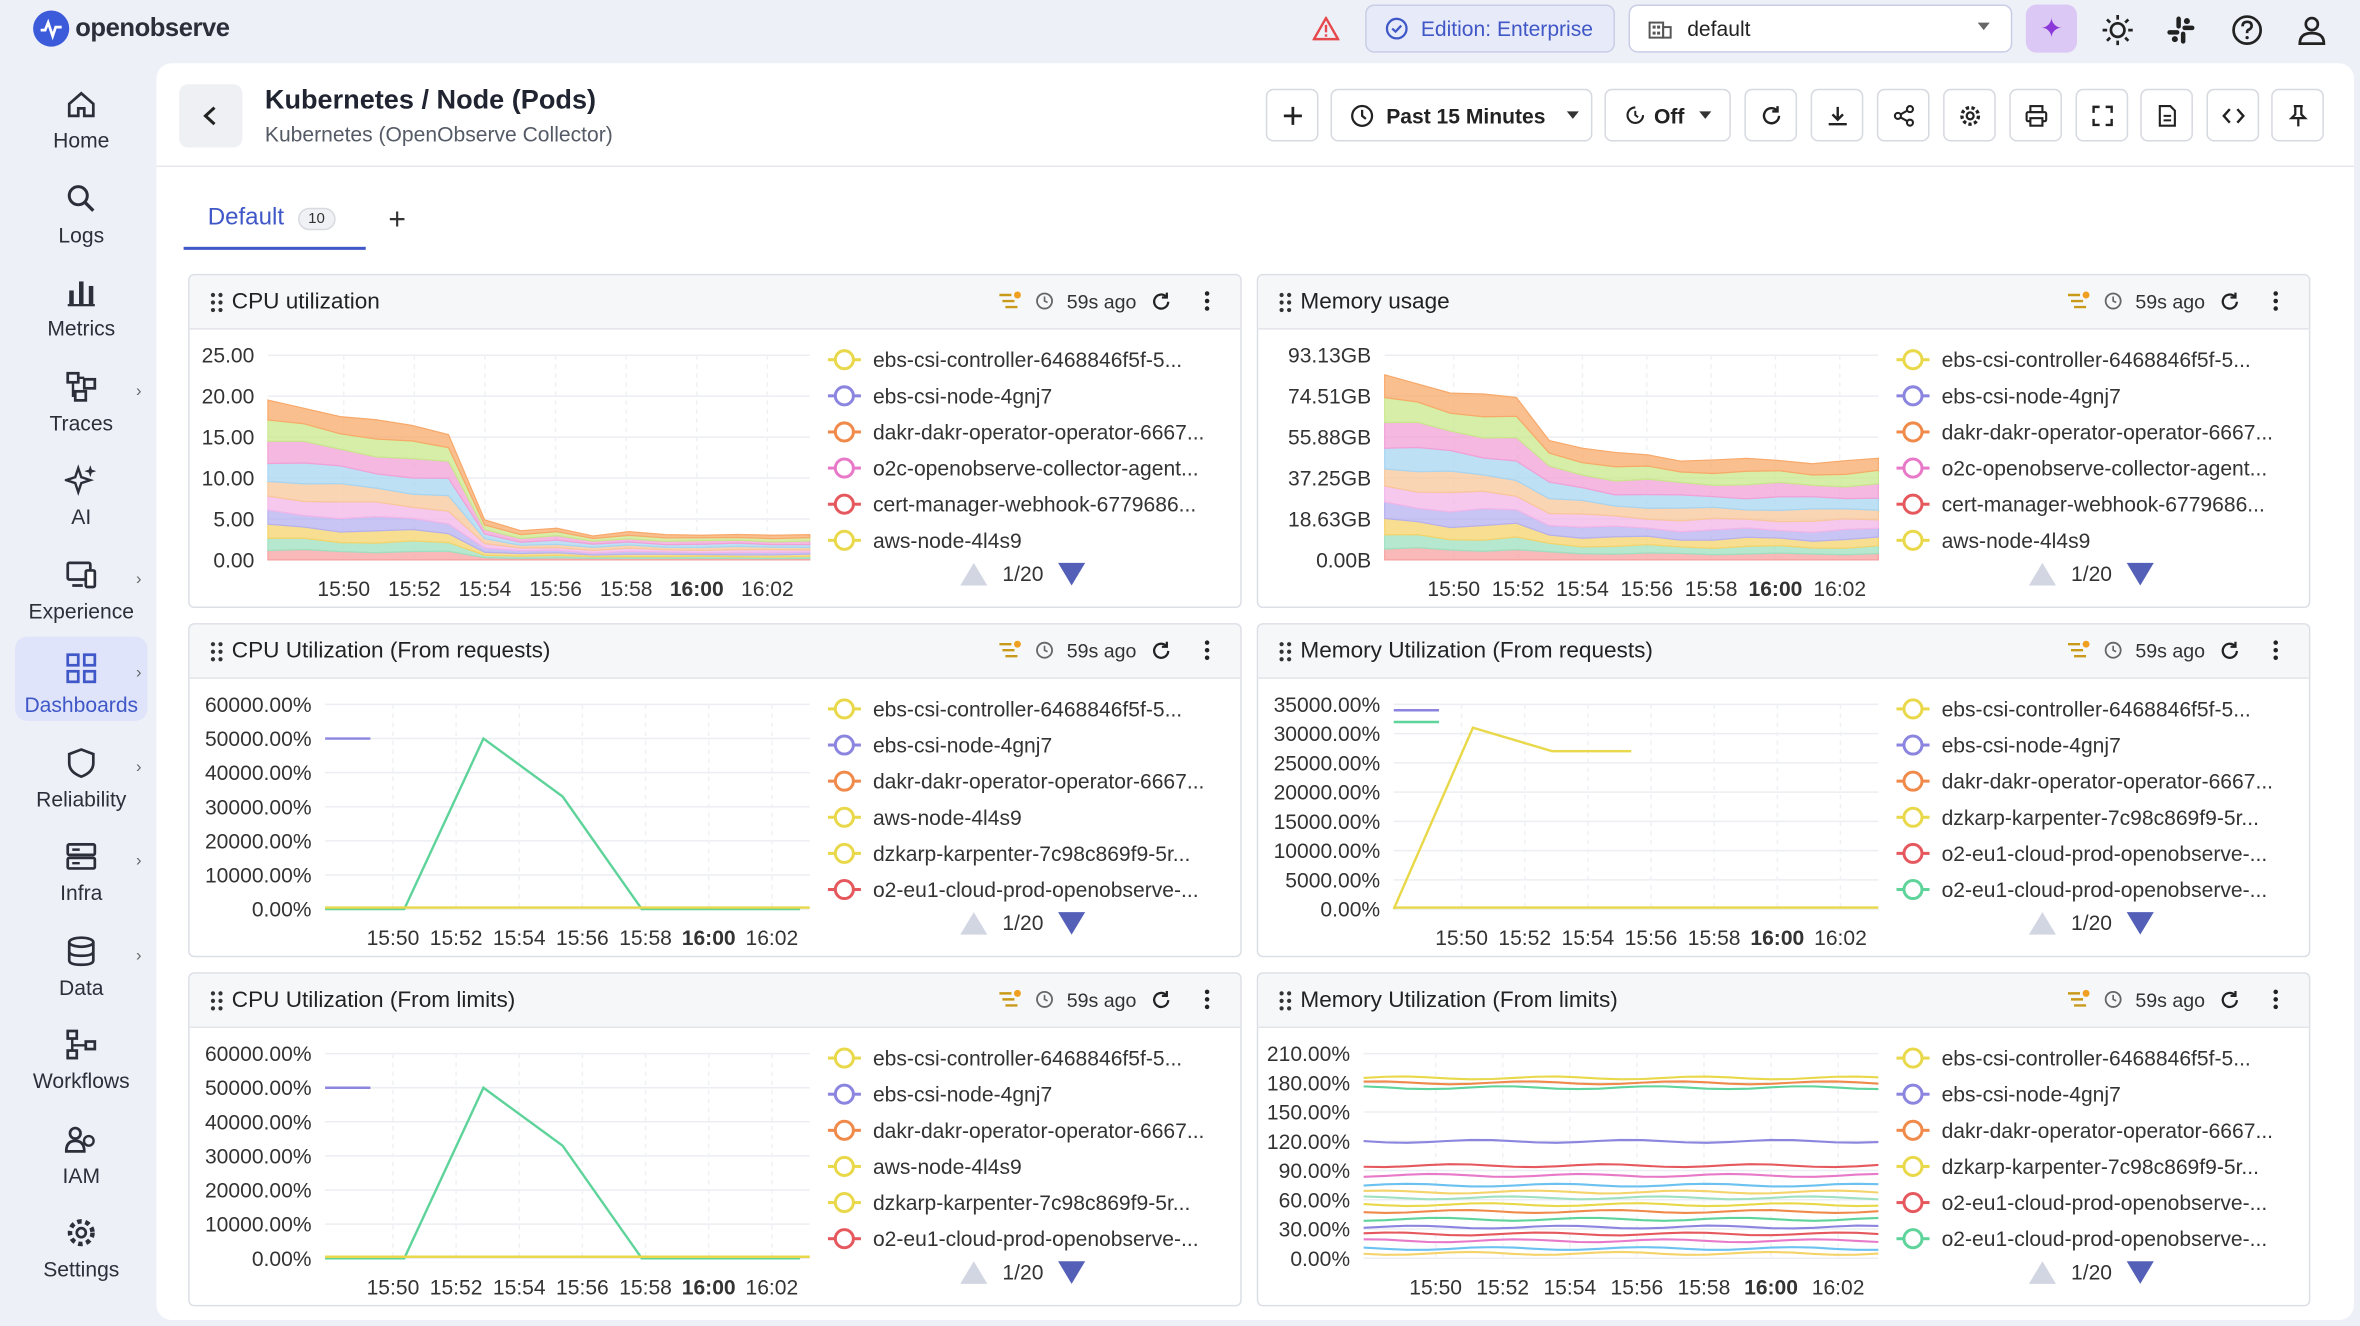 The height and width of the screenshot is (1326, 2360). I want to click on dashboard-settings-button, so click(1969, 115).